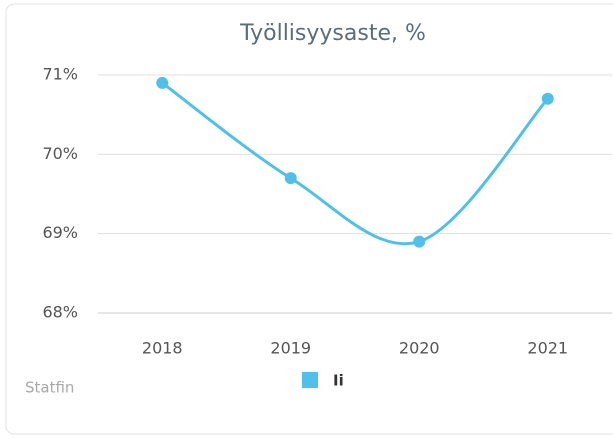 The height and width of the screenshot is (439, 613). I want to click on chart-title: Työllisyysaste, %, so click(332, 33).